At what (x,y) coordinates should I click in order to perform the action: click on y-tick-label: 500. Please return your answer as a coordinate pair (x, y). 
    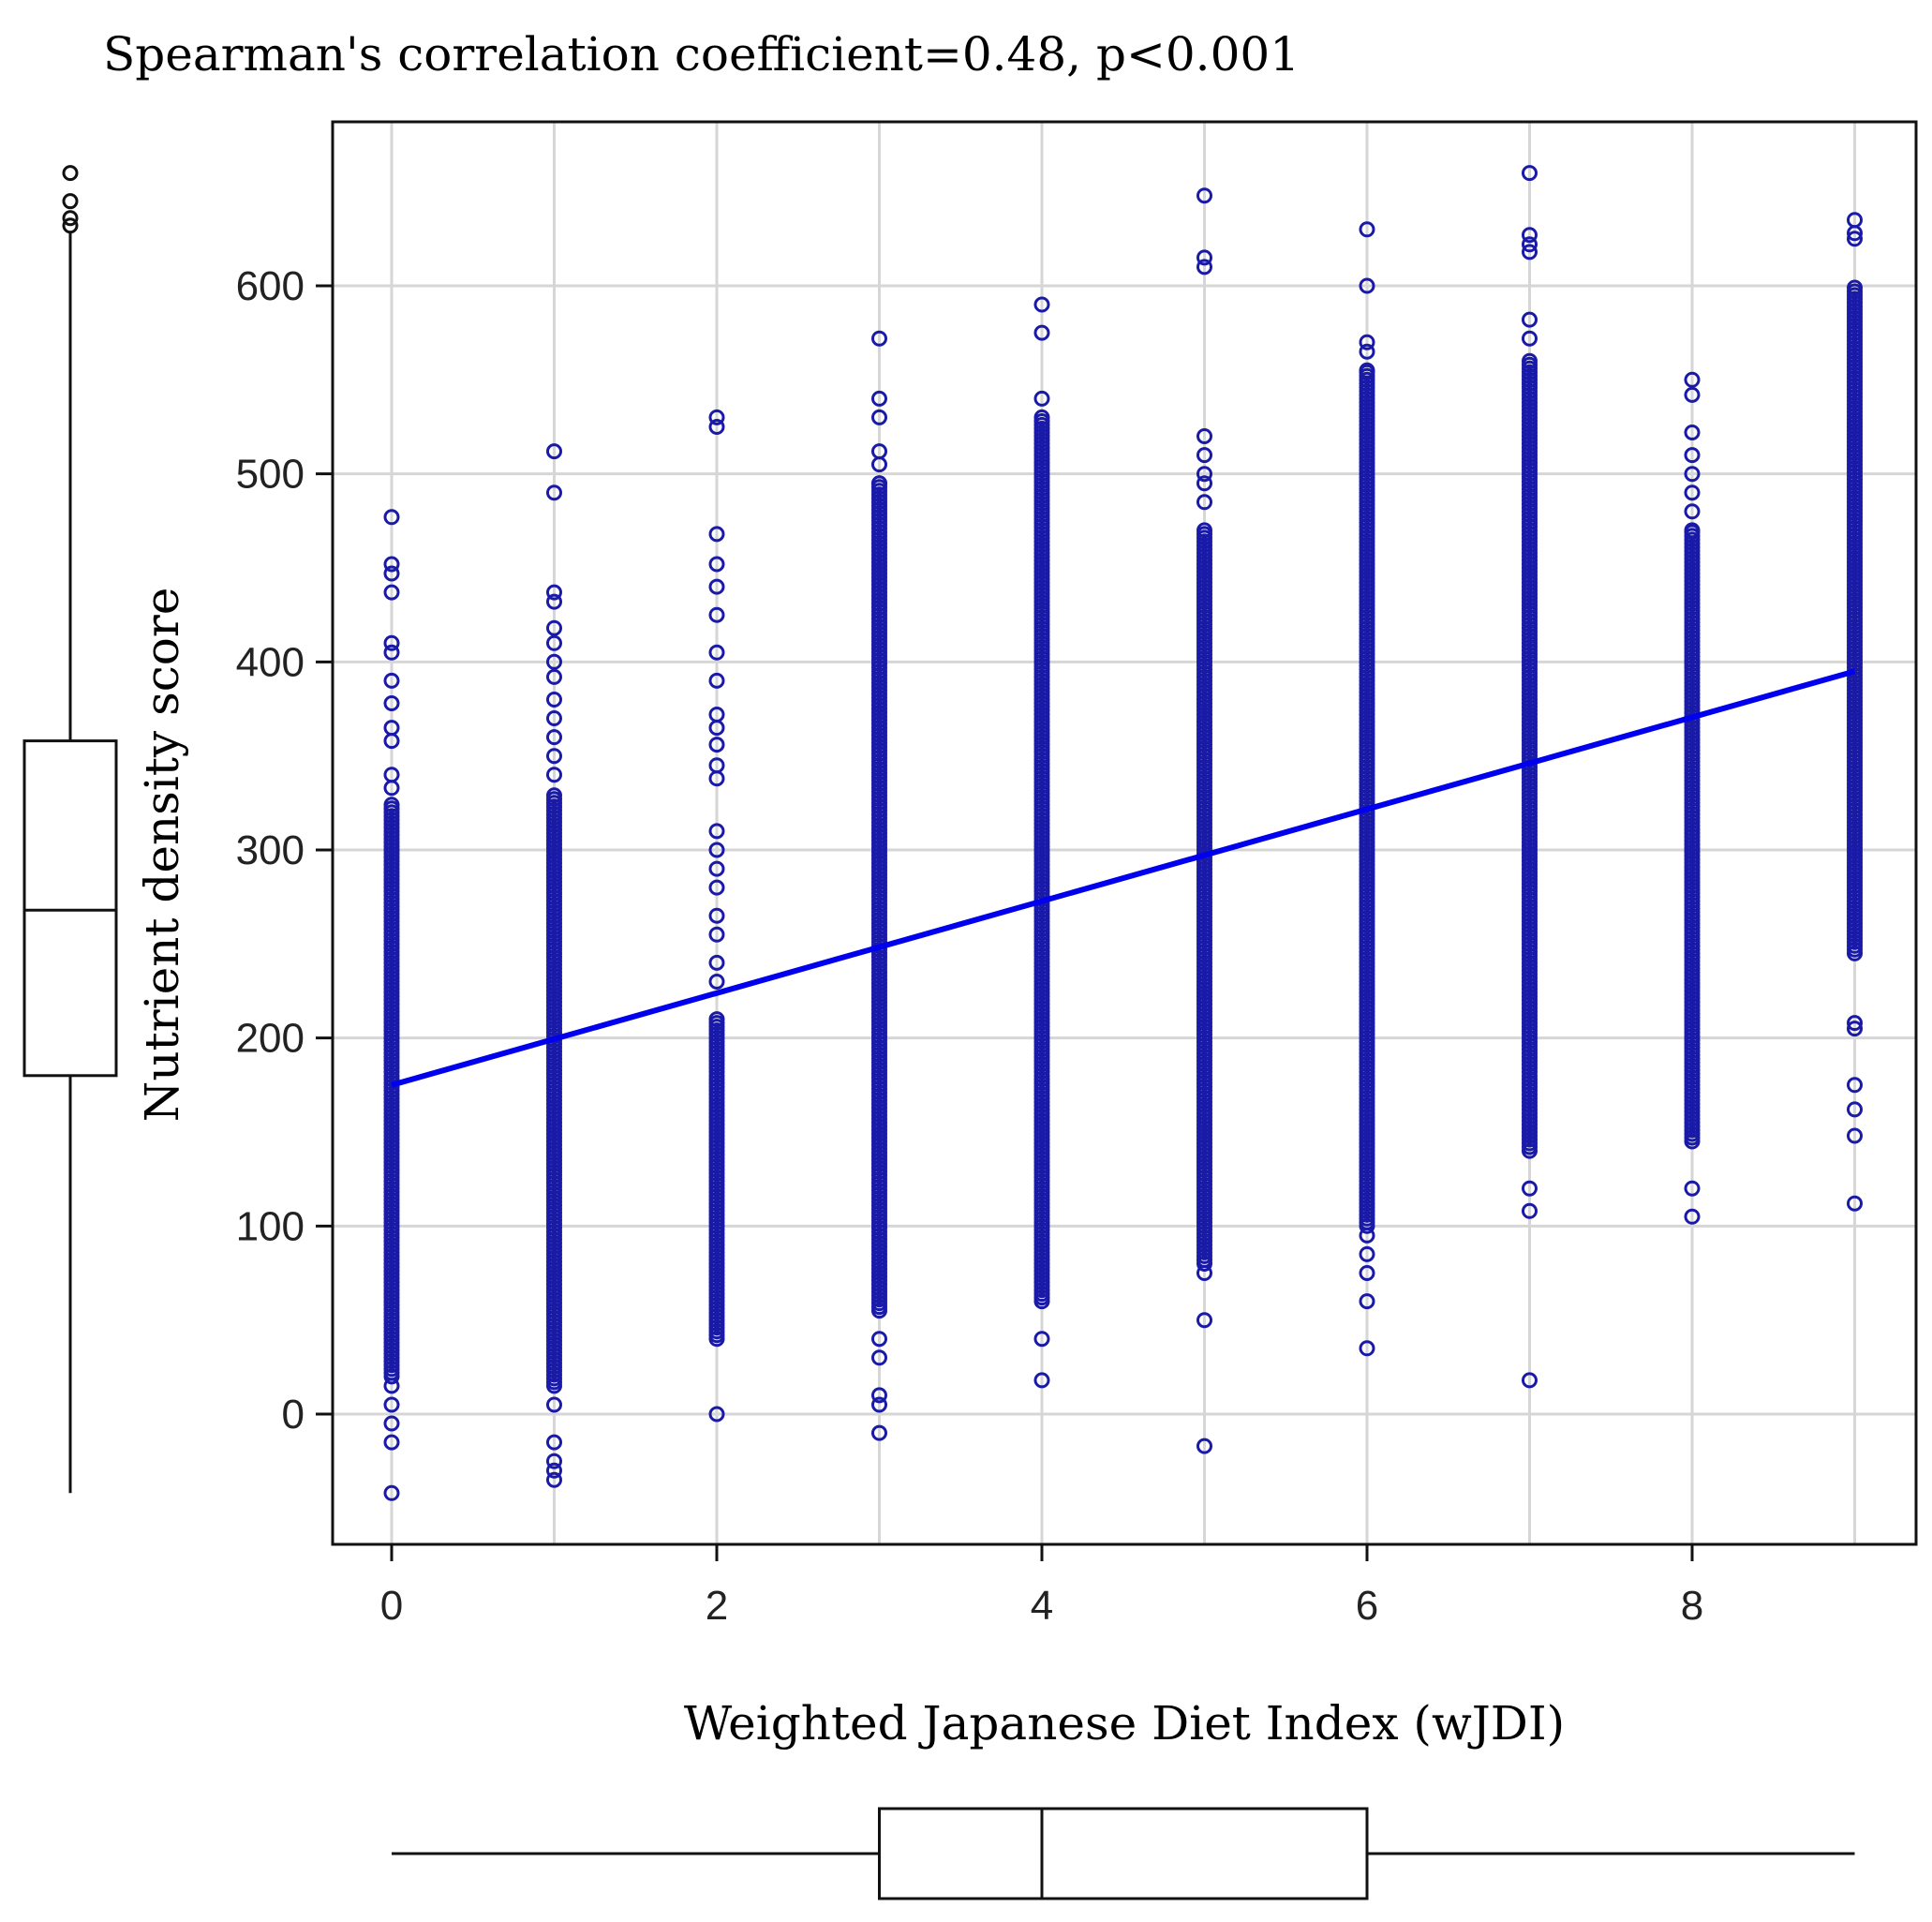
    Looking at the image, I should click on (271, 475).